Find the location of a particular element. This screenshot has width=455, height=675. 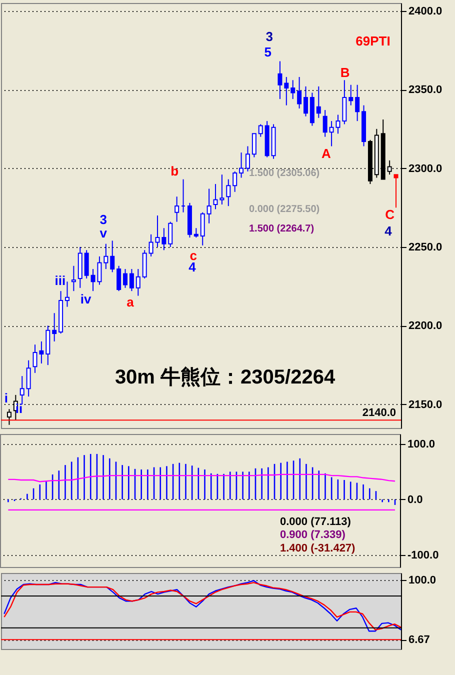

annotation: iii is located at coordinates (60, 280).